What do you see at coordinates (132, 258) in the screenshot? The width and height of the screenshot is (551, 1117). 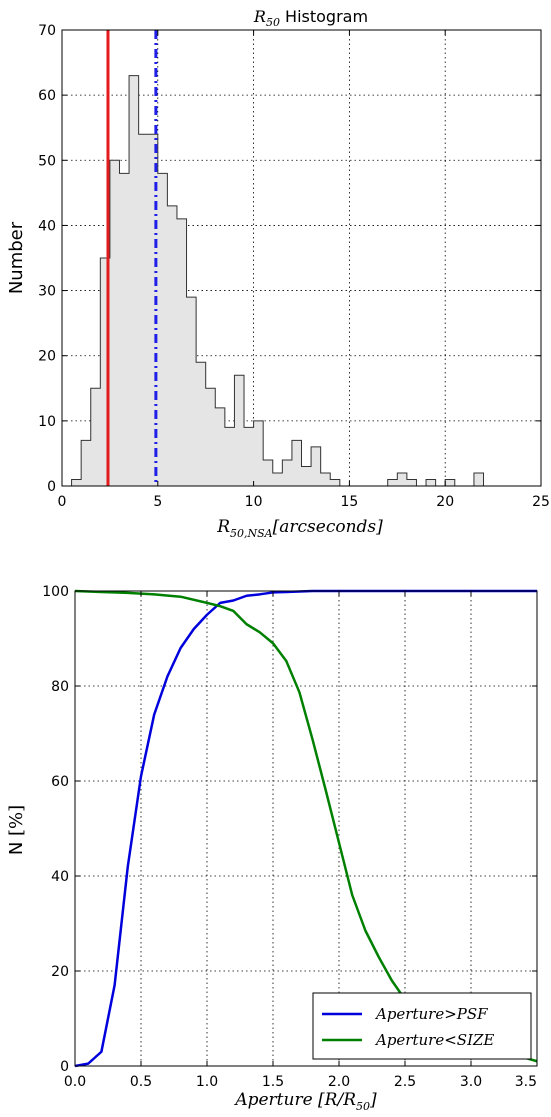 I see `histogram-reference-lines` at bounding box center [132, 258].